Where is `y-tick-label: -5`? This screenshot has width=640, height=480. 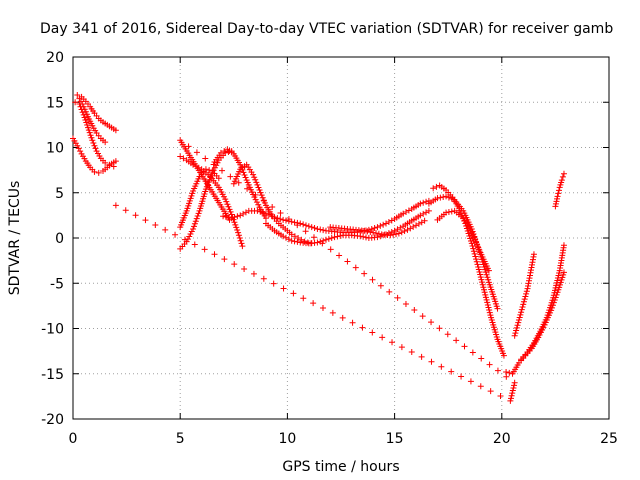 y-tick-label: -5 is located at coordinates (57, 284).